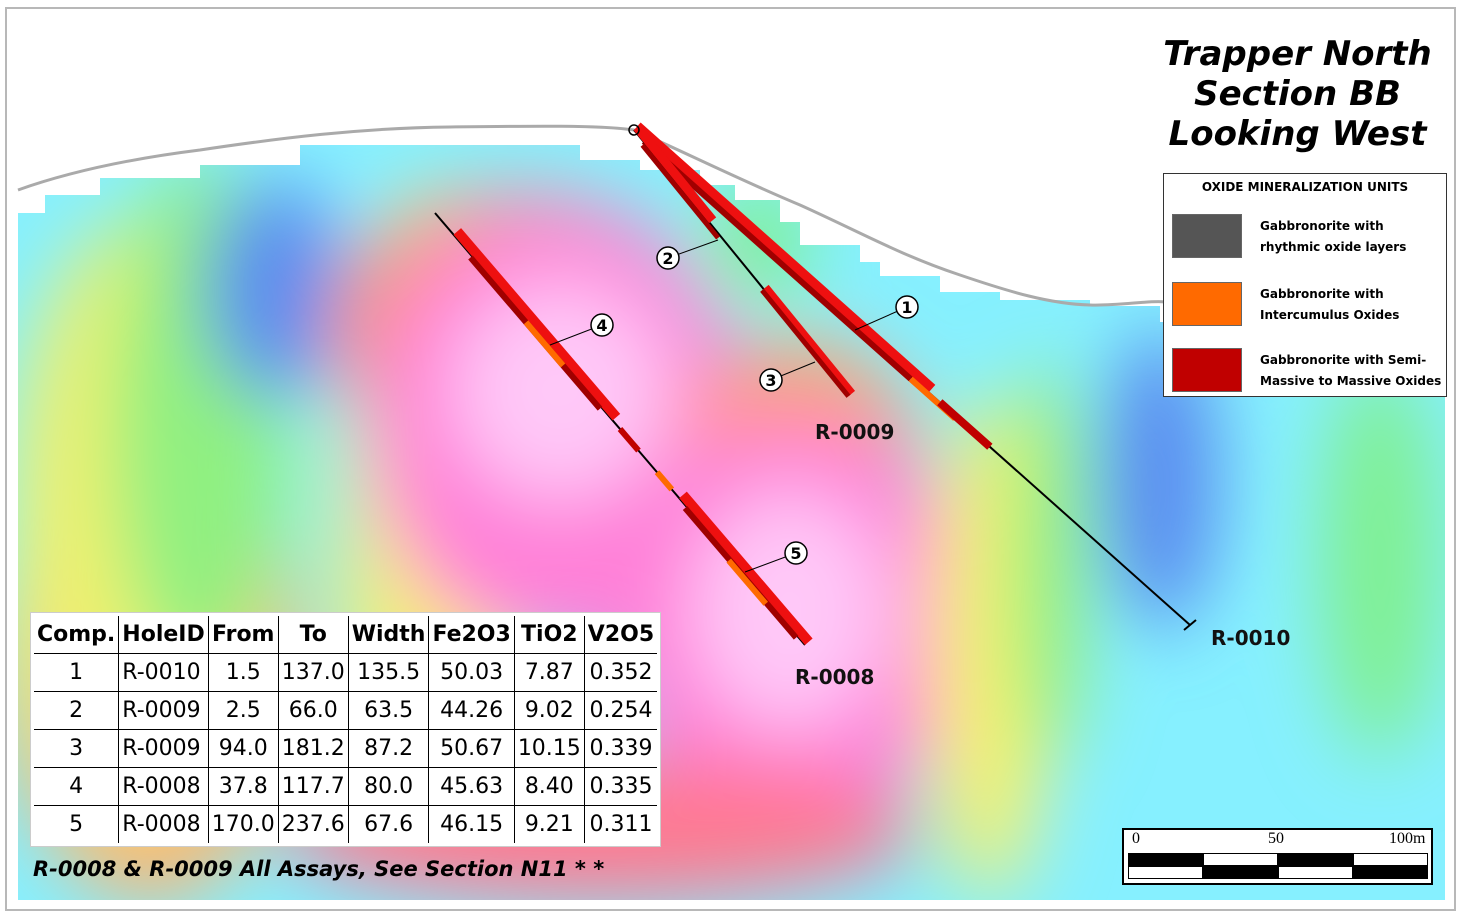  What do you see at coordinates (345, 825) in the screenshot?
I see `table-row: 5 R-0008 170.0 237.6 67.6 46.15 9.21 0.311` at bounding box center [345, 825].